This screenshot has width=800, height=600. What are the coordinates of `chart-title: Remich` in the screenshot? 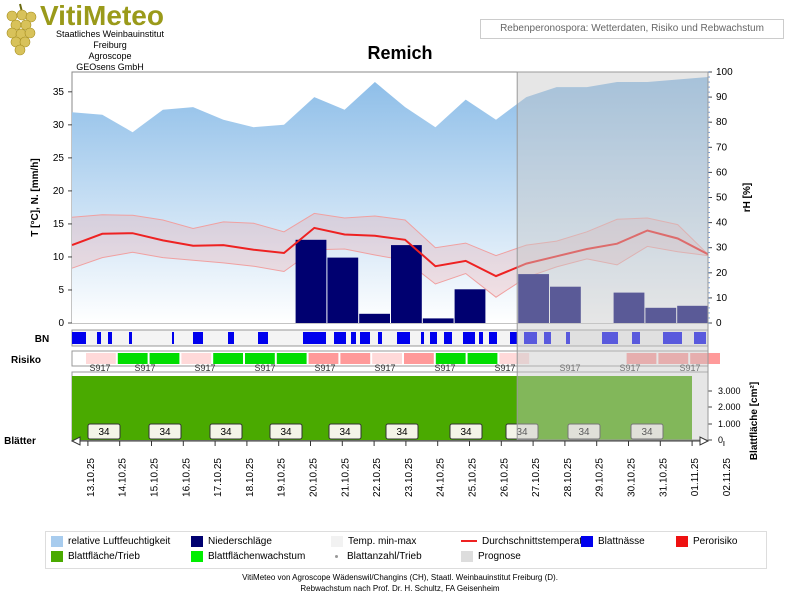 It's located at (400, 53).